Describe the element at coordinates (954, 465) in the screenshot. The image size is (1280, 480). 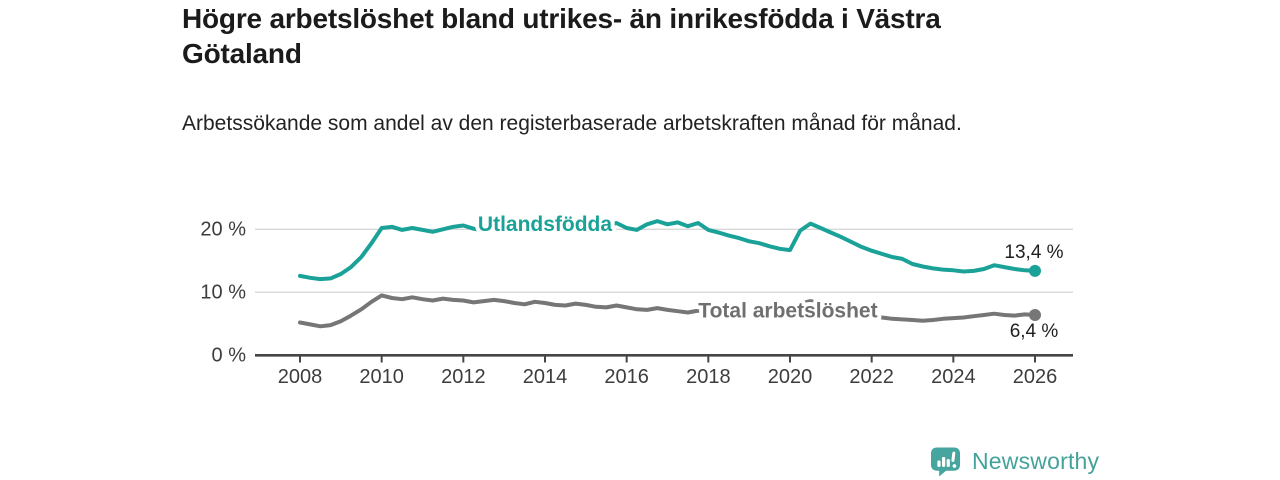
I see `logo-exclamation-dot` at that location.